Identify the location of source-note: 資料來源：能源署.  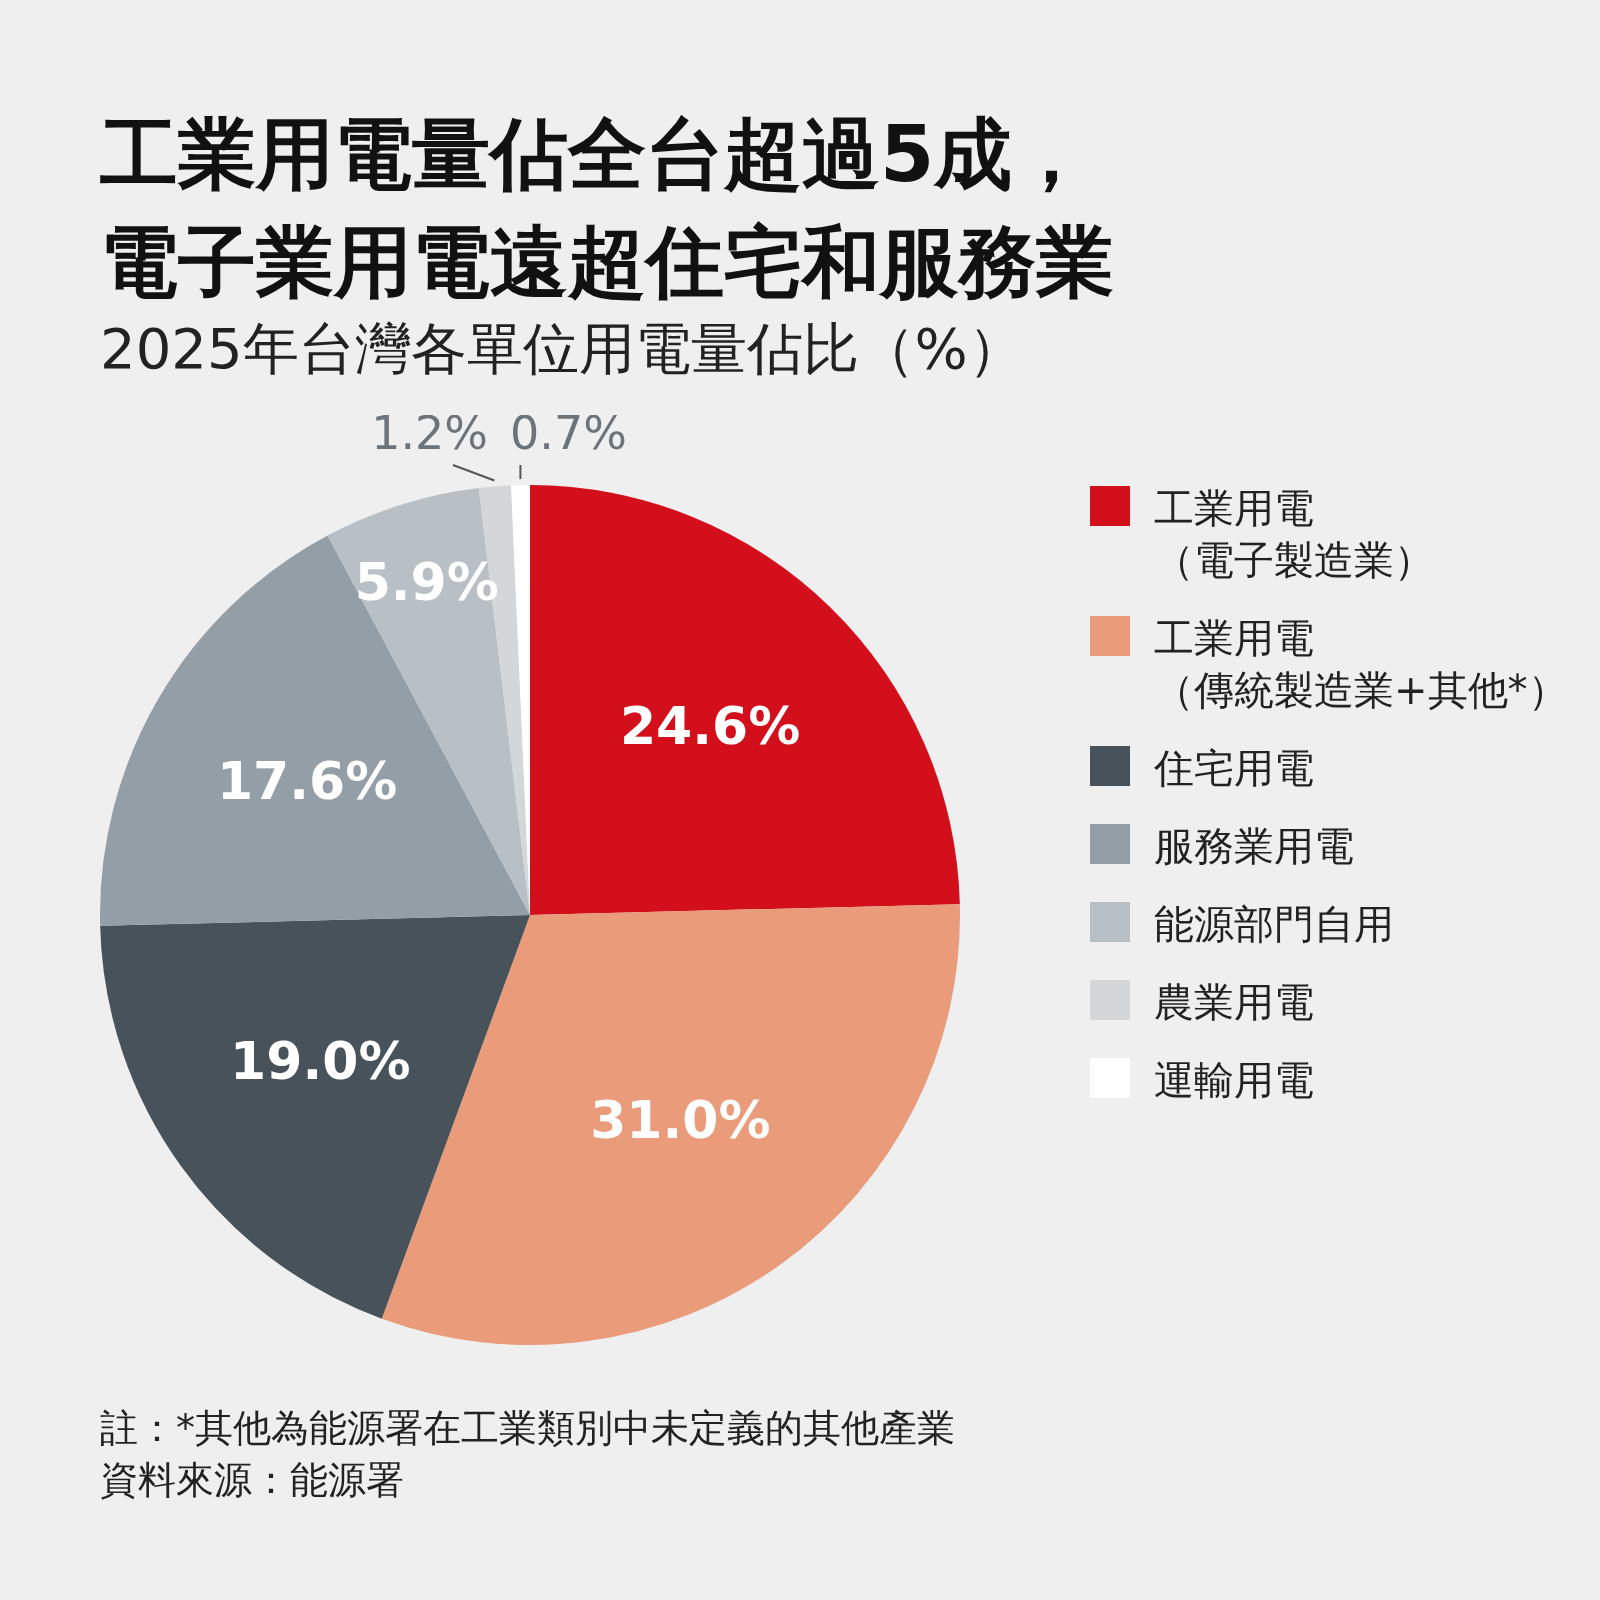
(252, 1480).